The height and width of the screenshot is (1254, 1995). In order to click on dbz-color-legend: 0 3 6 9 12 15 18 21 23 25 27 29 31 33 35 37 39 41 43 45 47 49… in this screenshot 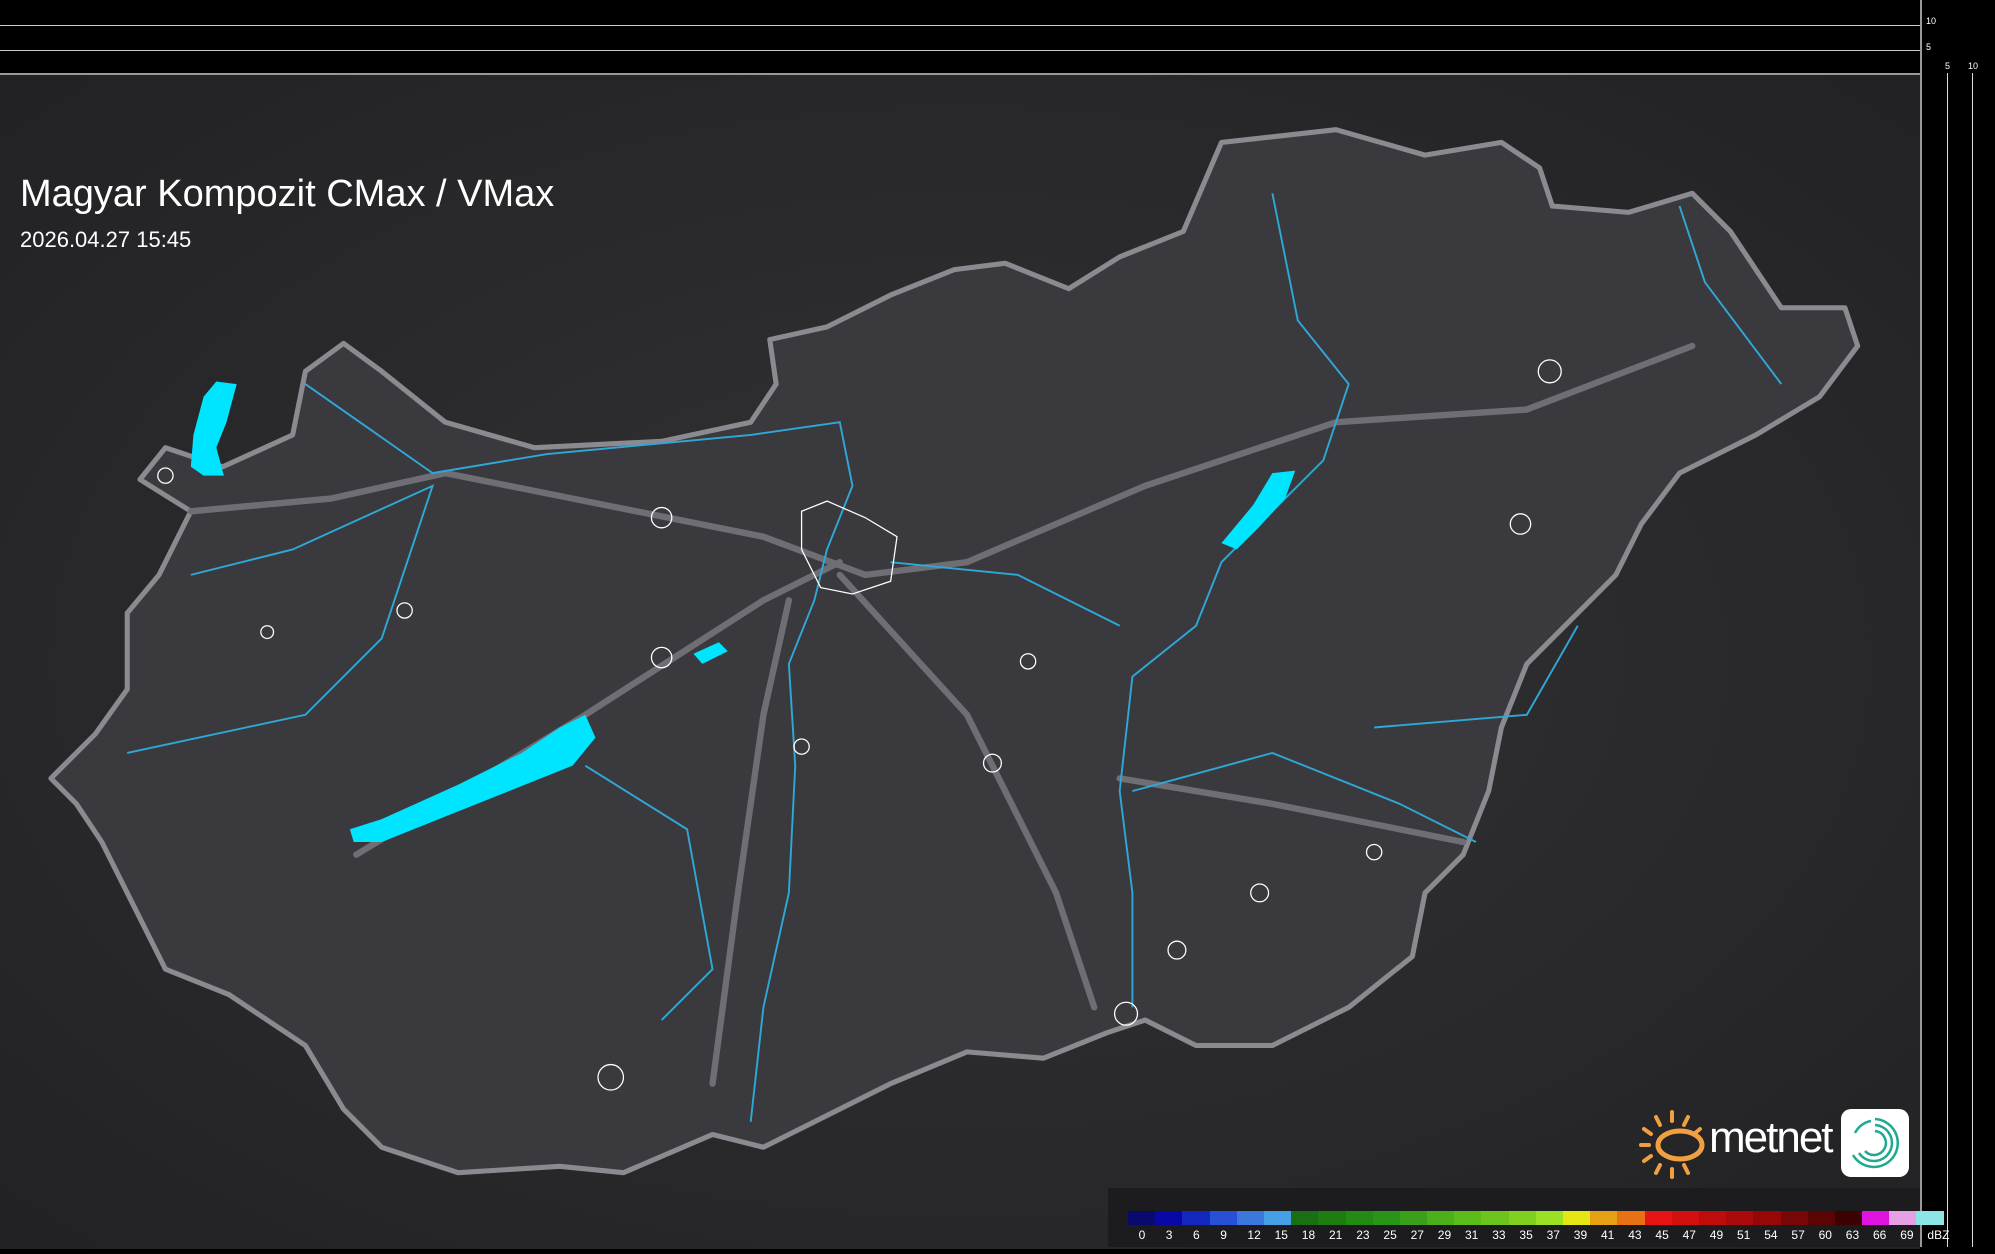, I will do `click(1529, 1217)`.